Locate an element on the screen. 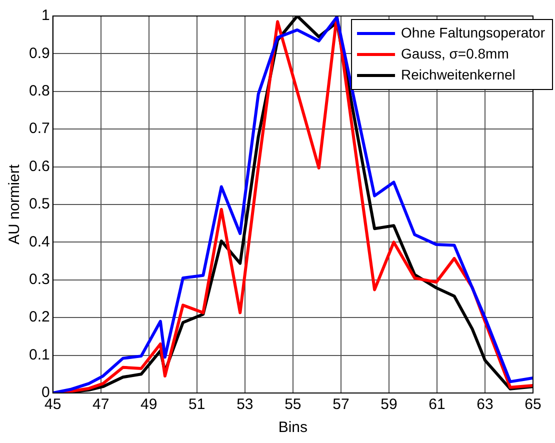 The width and height of the screenshot is (555, 443). x-tick-label: 65 is located at coordinates (533, 405).